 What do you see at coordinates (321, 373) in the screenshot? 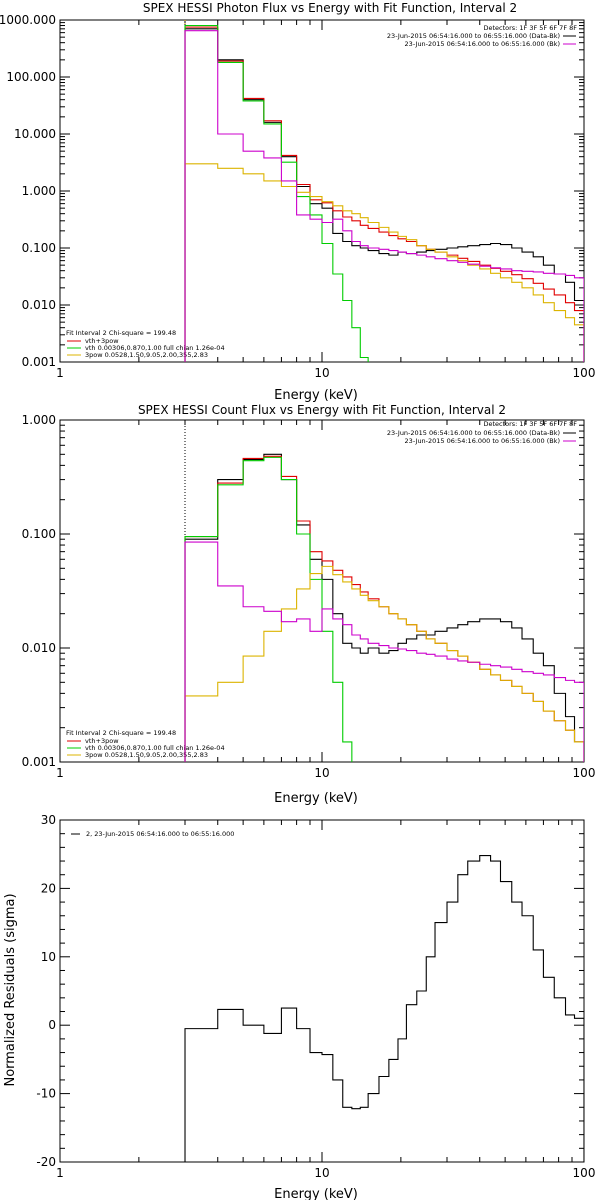
I see `photon-flux-xtick-label: 10` at bounding box center [321, 373].